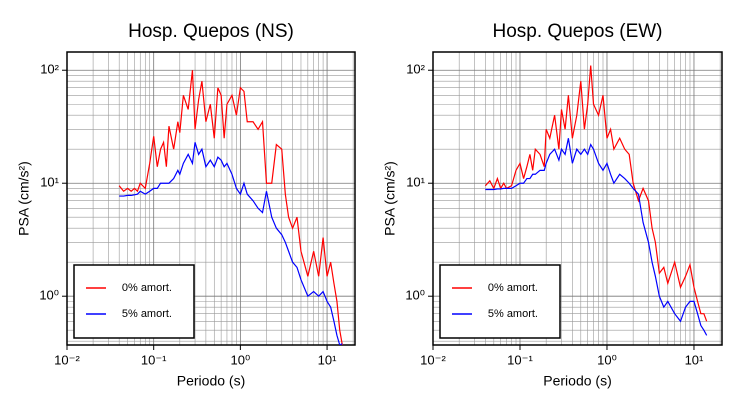 The width and height of the screenshot is (730, 400). What do you see at coordinates (578, 31) in the screenshot?
I see `chart-title: Hosp. Quepos (EW)` at bounding box center [578, 31].